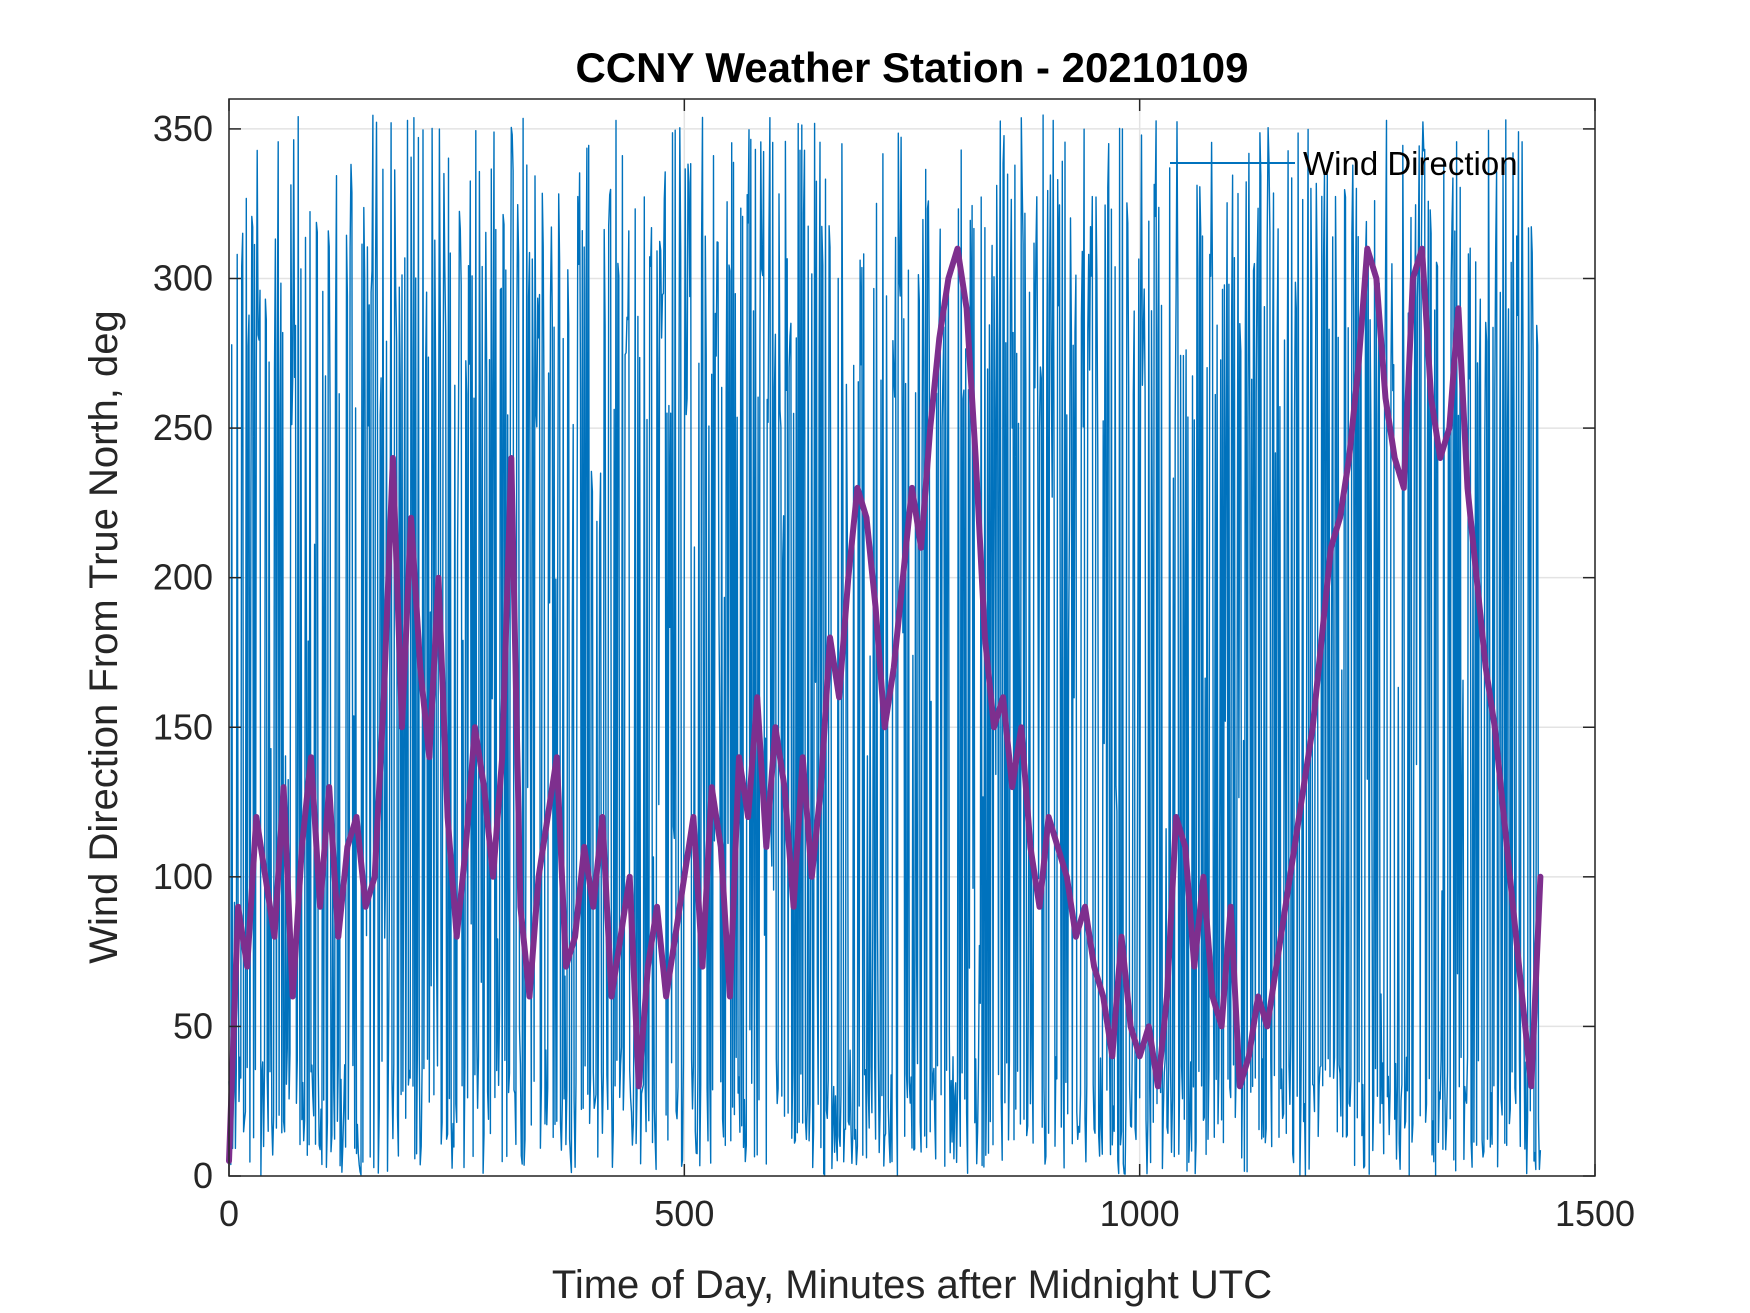 The image size is (1750, 1313). Describe the element at coordinates (183, 726) in the screenshot. I see `y-tick-label: 150` at that location.